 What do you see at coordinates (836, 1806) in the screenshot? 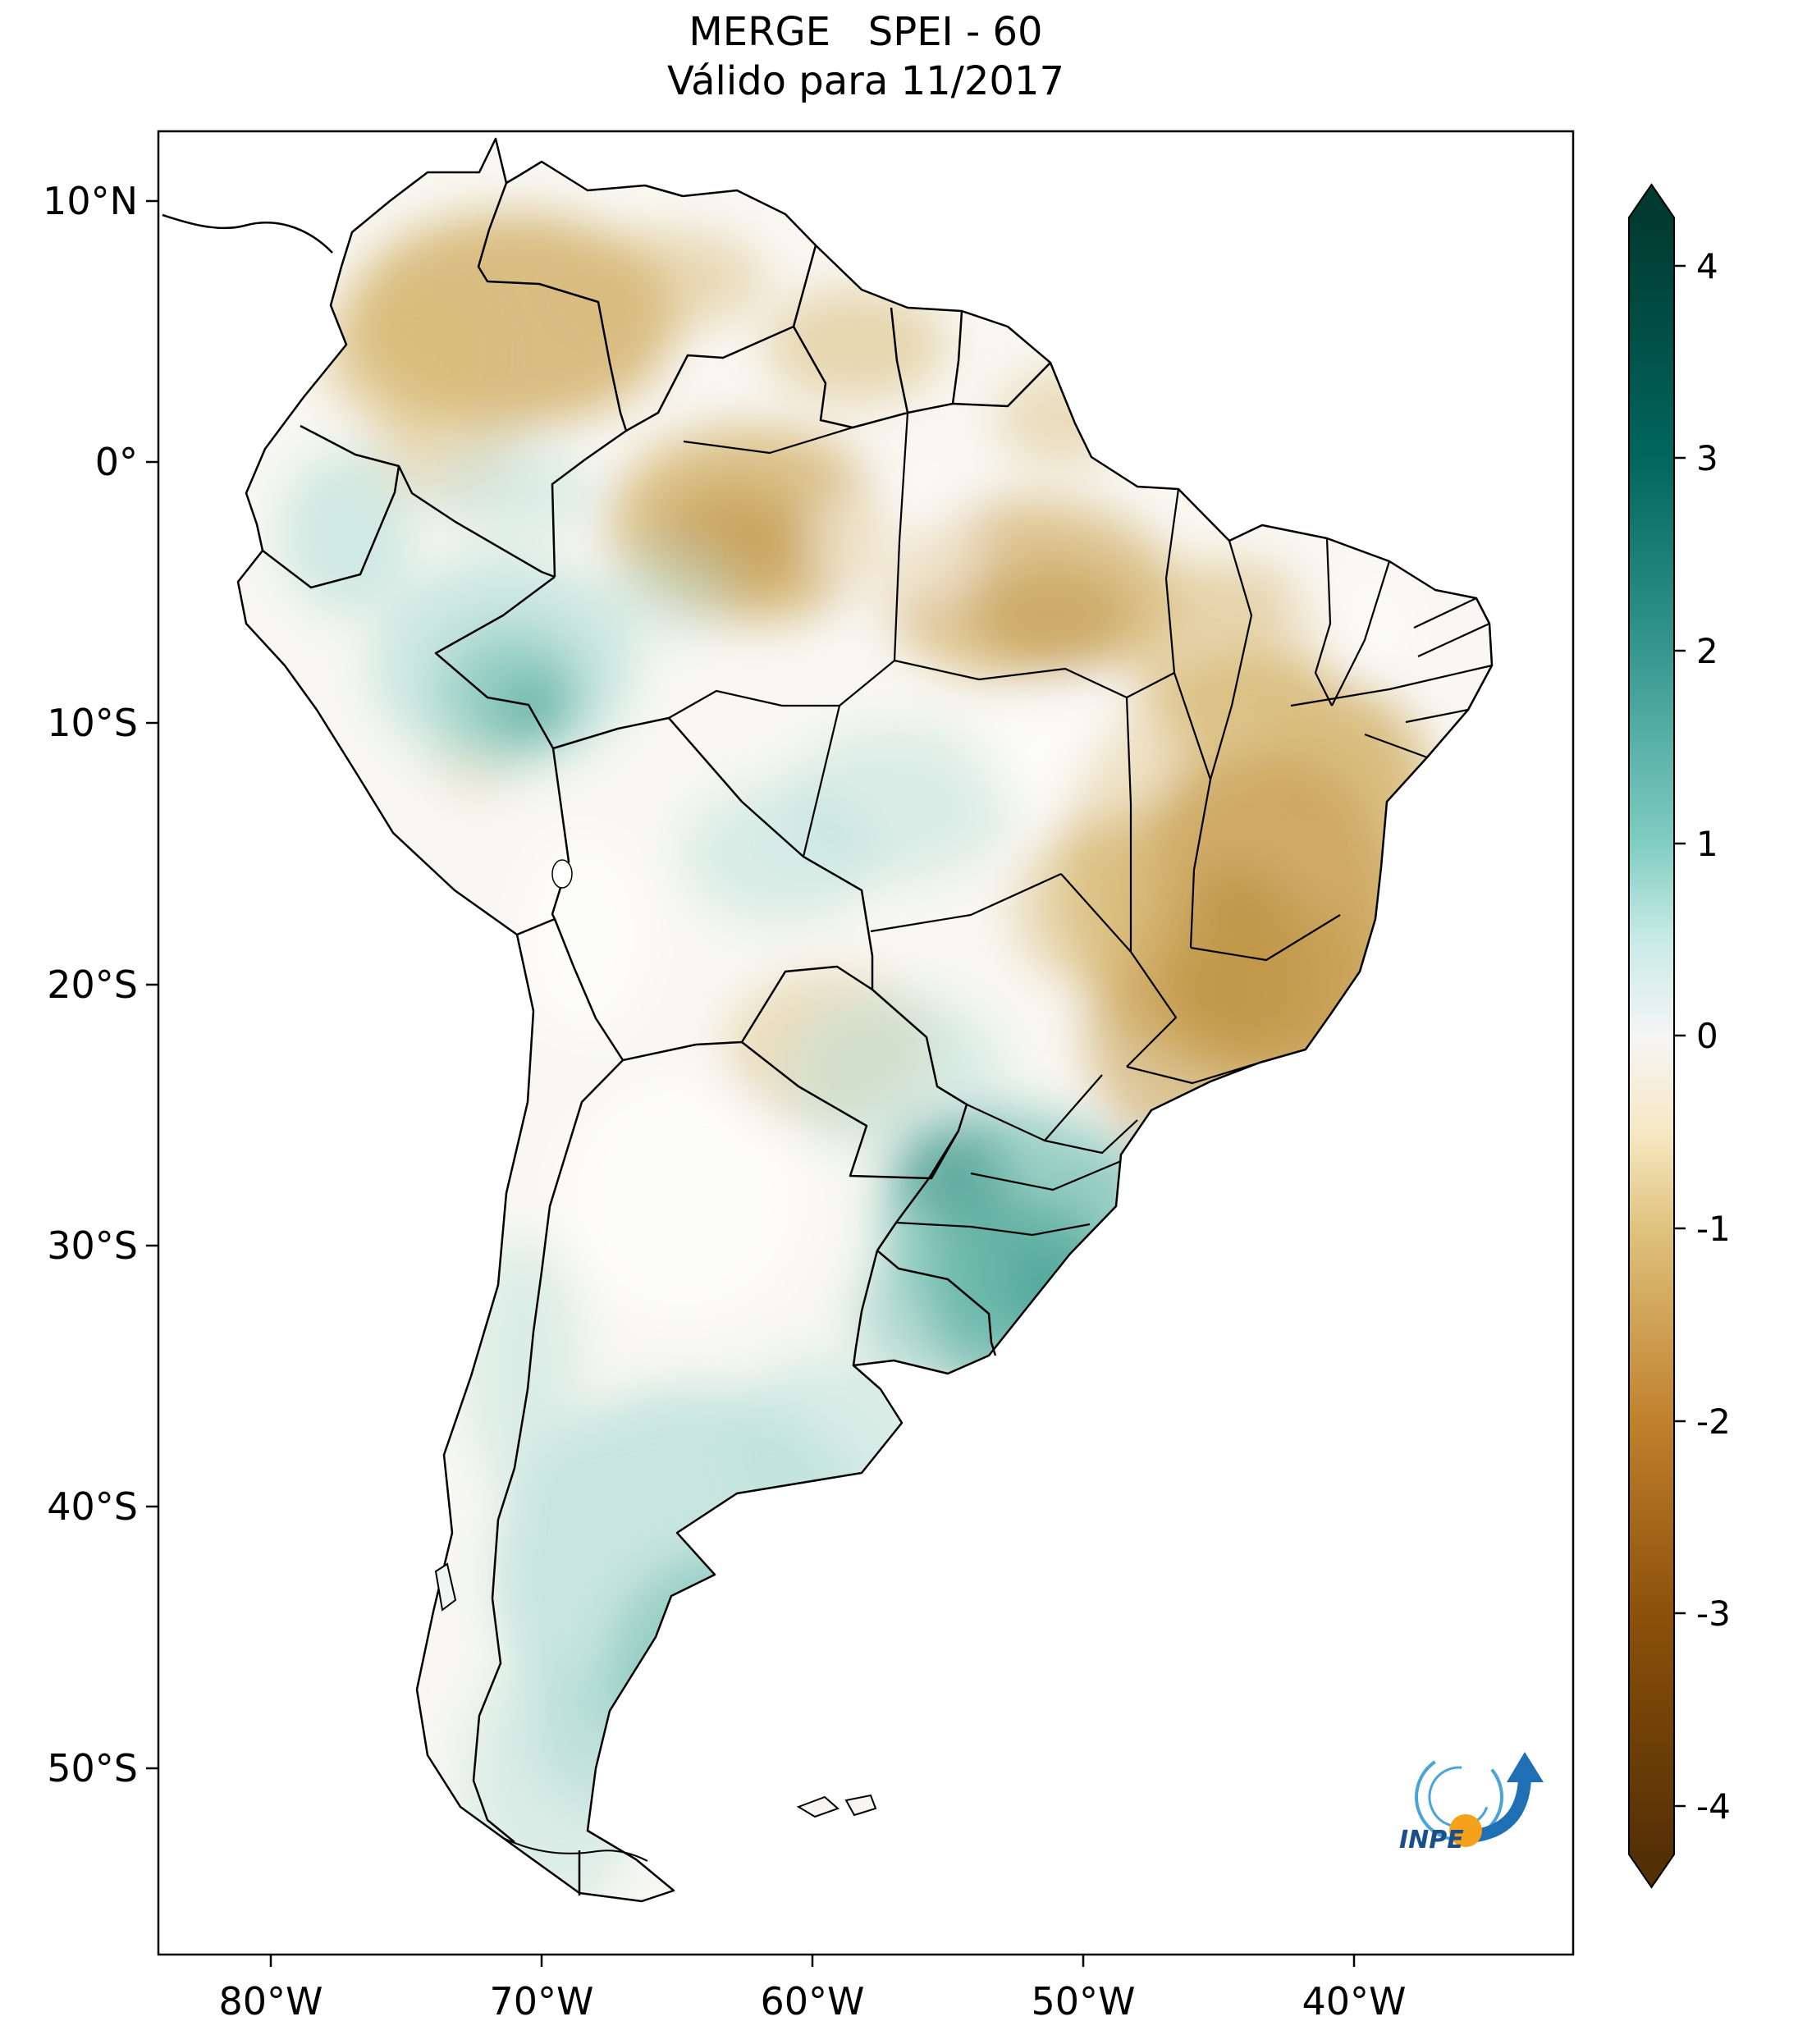
I see `falkland-islands` at bounding box center [836, 1806].